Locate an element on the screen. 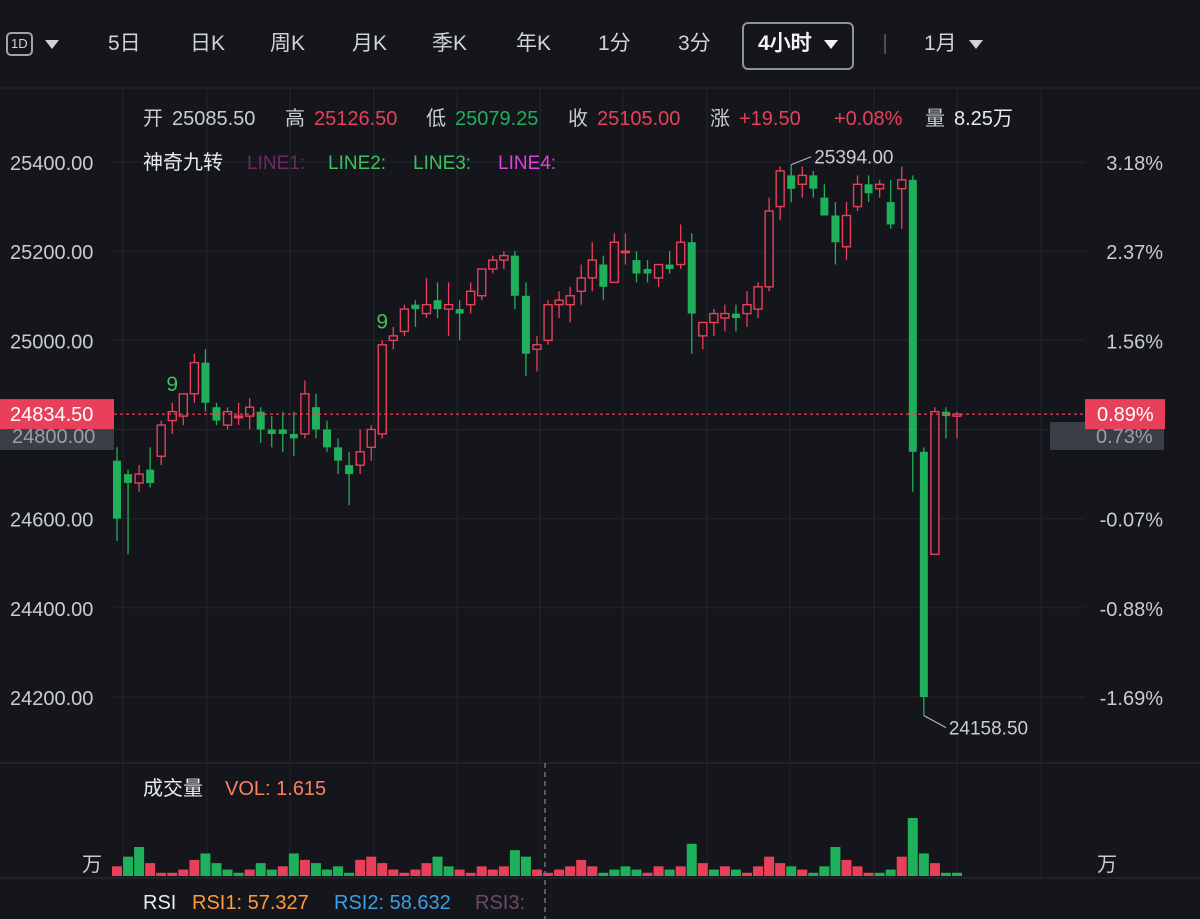 The height and width of the screenshot is (919, 1200). tab-4hour-active: 4小时 is located at coordinates (798, 46).